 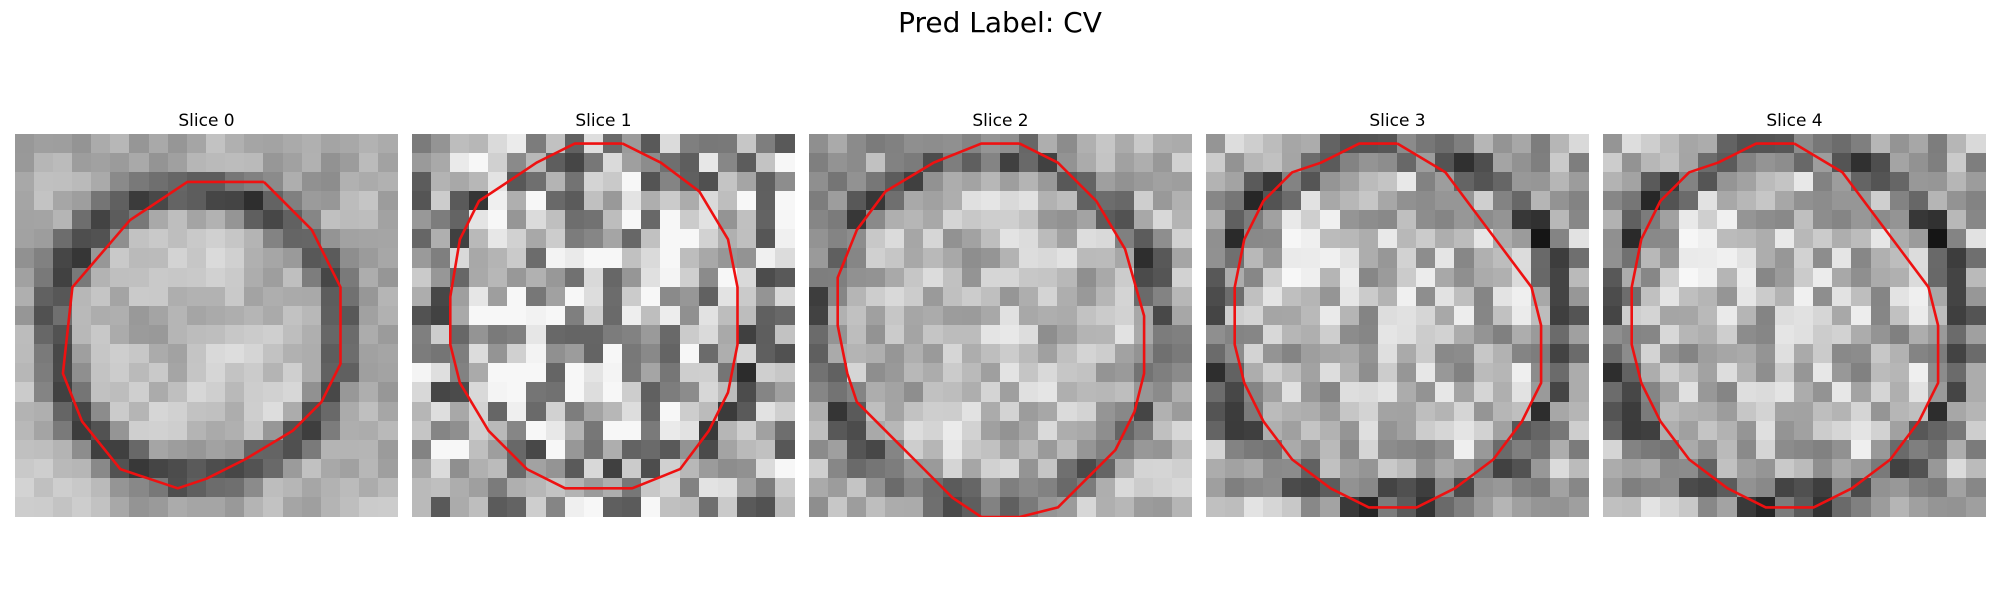 I want to click on slice-title-4: Slice 4, so click(x=1794, y=121).